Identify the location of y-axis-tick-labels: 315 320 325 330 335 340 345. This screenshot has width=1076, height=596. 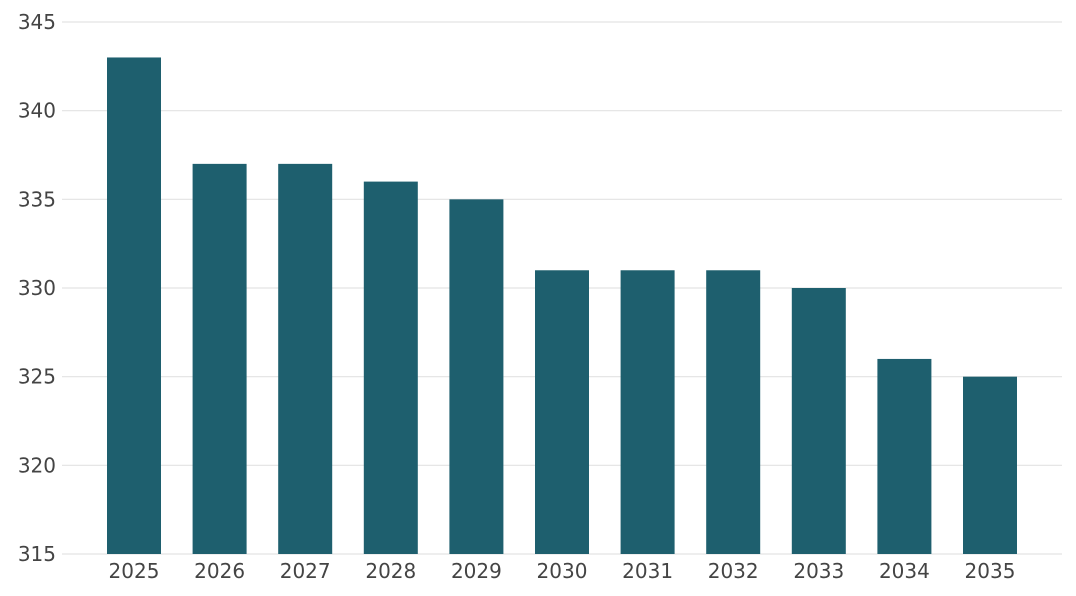
(37, 288).